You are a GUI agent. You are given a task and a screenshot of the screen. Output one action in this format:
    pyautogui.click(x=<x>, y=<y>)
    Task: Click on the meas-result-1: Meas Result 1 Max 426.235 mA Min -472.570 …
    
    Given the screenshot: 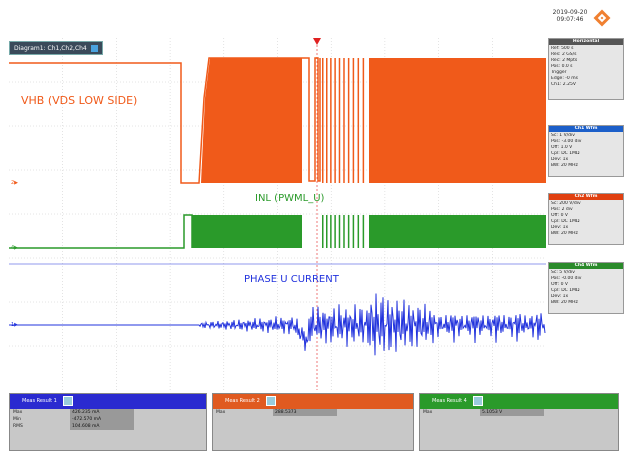 What is the action you would take?
    pyautogui.click(x=108, y=422)
    